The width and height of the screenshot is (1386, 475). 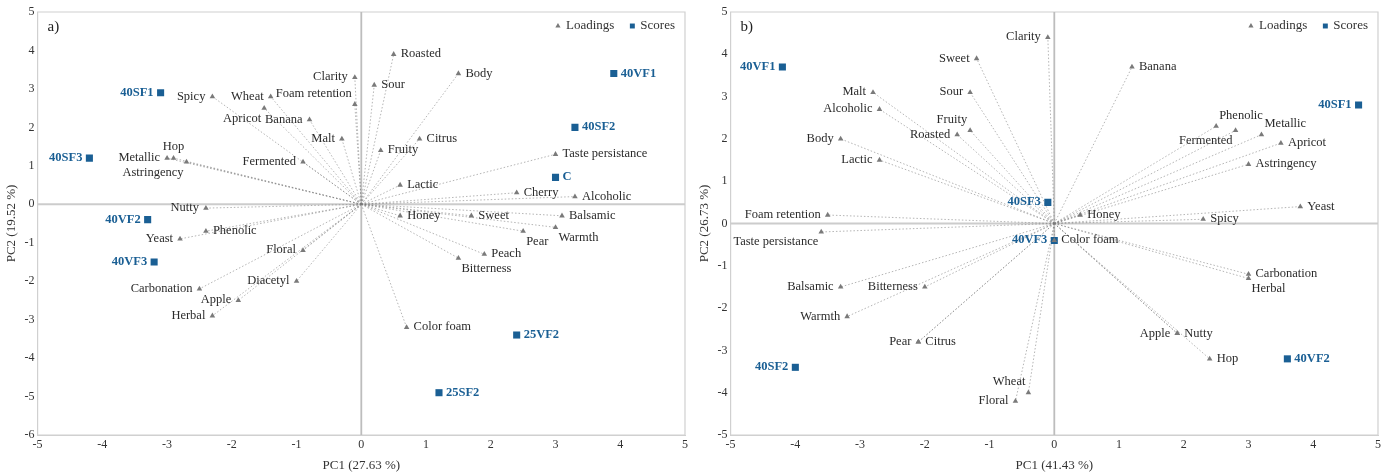 What do you see at coordinates (323, 137) in the screenshot?
I see `annotation: Malt` at bounding box center [323, 137].